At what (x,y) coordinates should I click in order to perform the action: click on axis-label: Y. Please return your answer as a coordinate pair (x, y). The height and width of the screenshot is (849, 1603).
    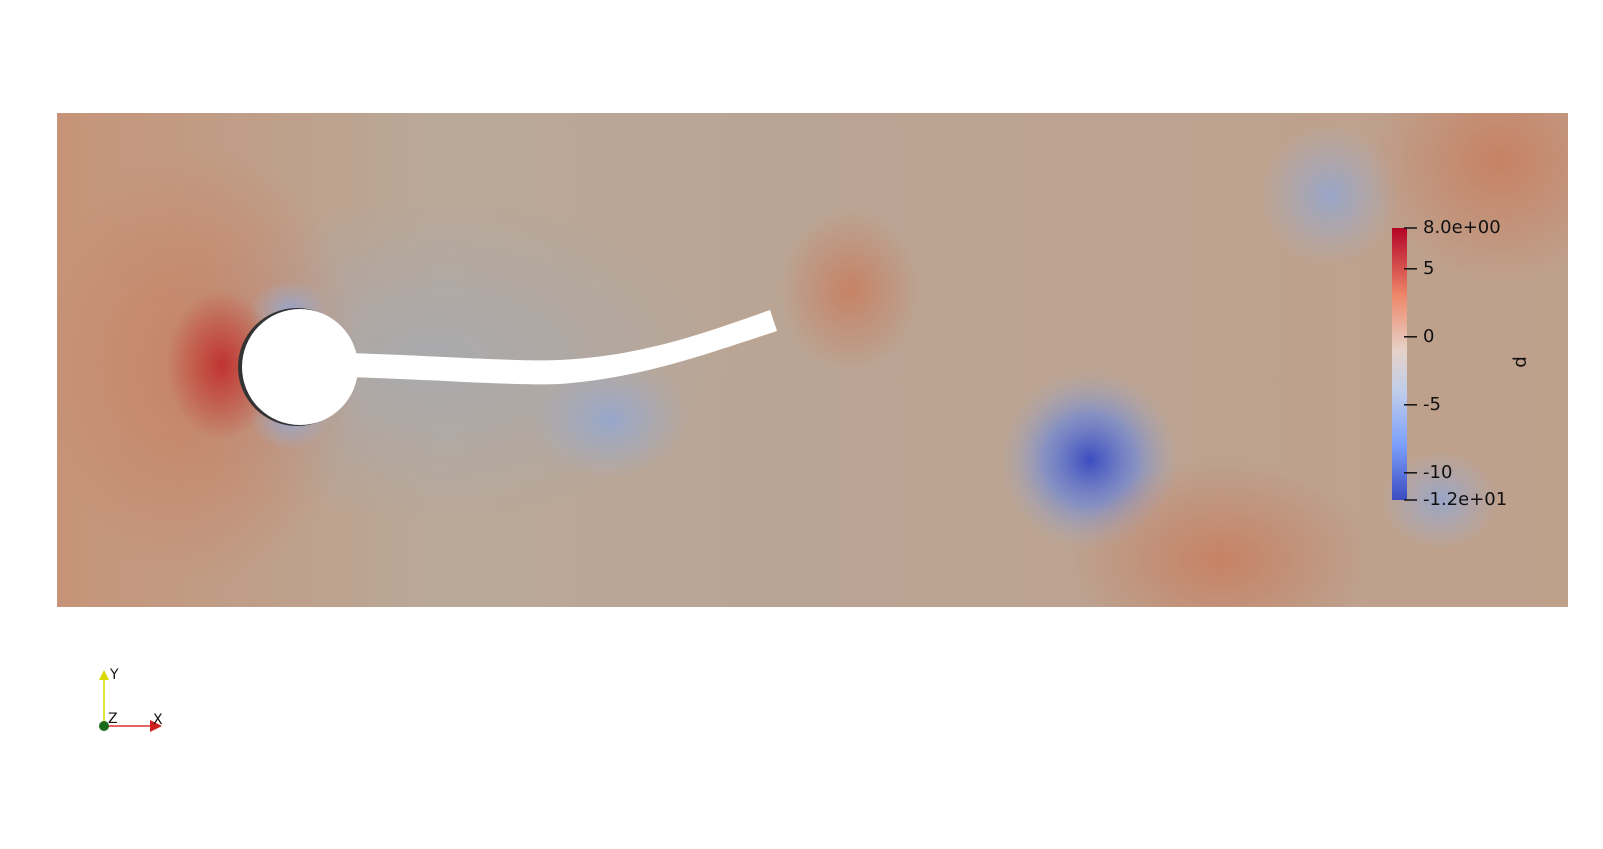
    Looking at the image, I should click on (114, 675).